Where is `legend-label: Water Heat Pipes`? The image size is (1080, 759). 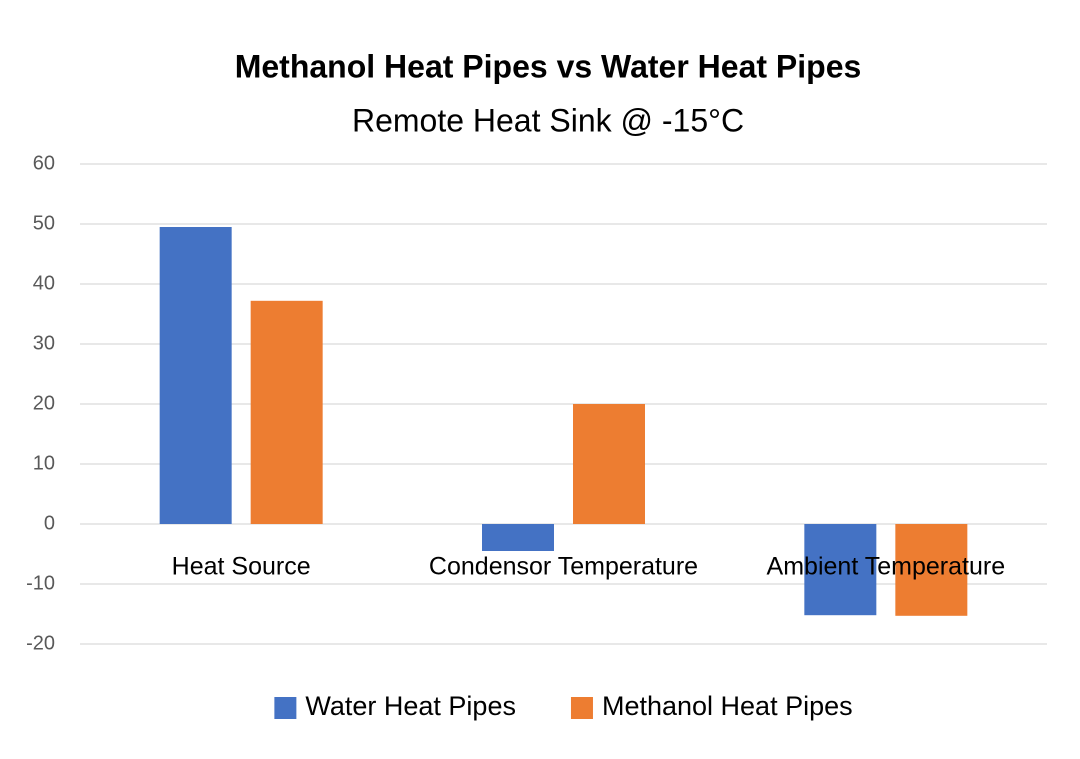 legend-label: Water Heat Pipes is located at coordinates (410, 706).